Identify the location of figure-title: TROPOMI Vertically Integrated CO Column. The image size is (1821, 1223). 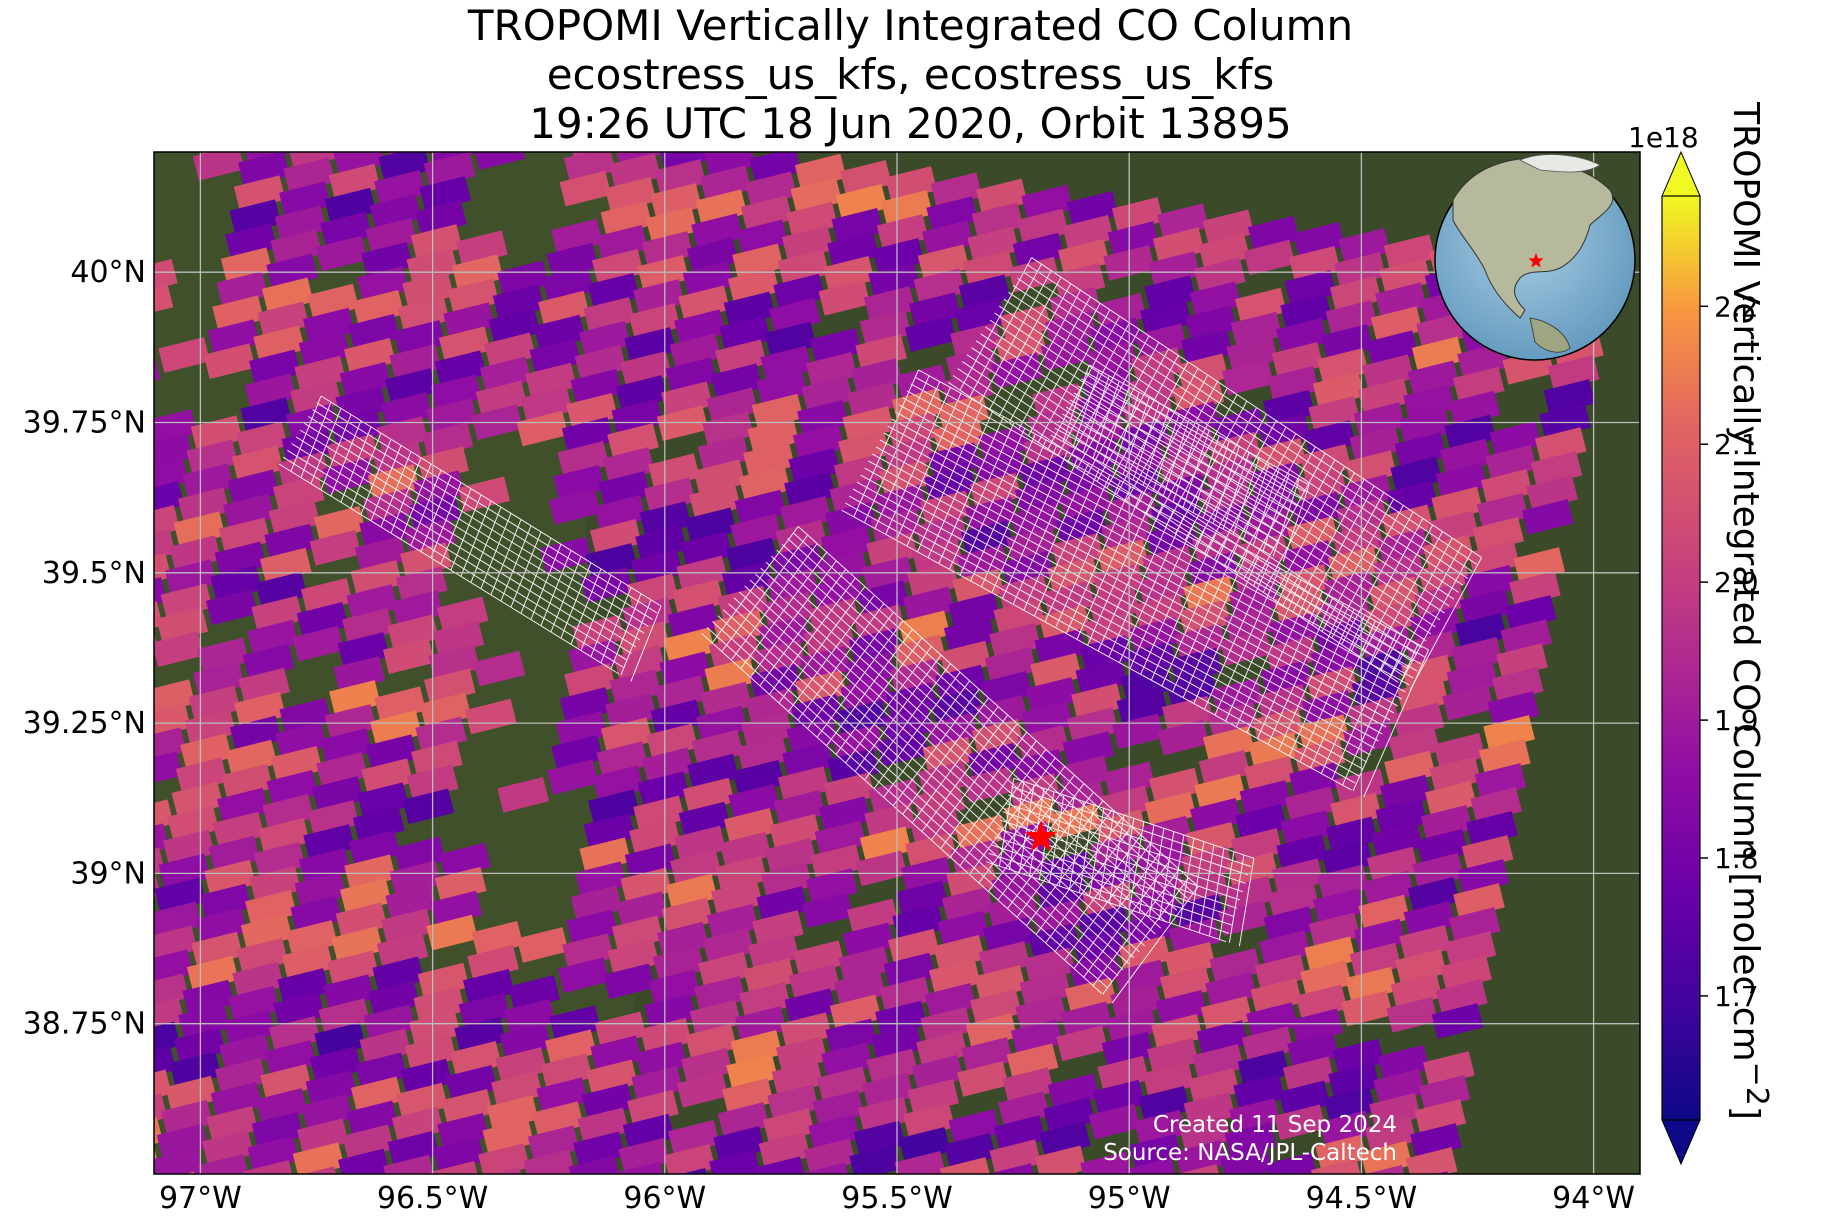
(910, 25).